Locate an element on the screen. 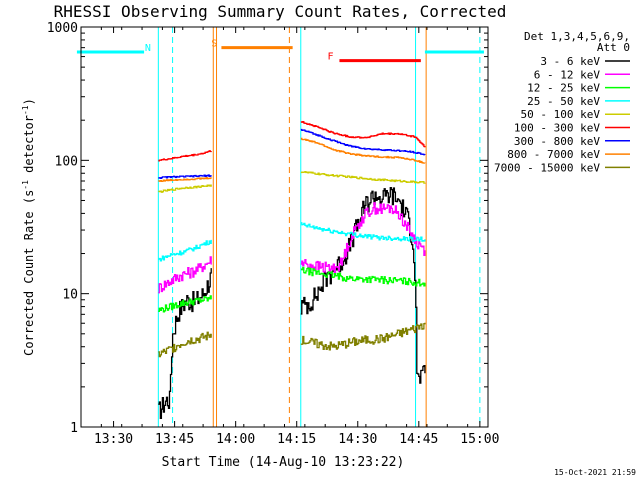 The width and height of the screenshot is (640, 480). y-tick-label: 10 is located at coordinates (70, 295).